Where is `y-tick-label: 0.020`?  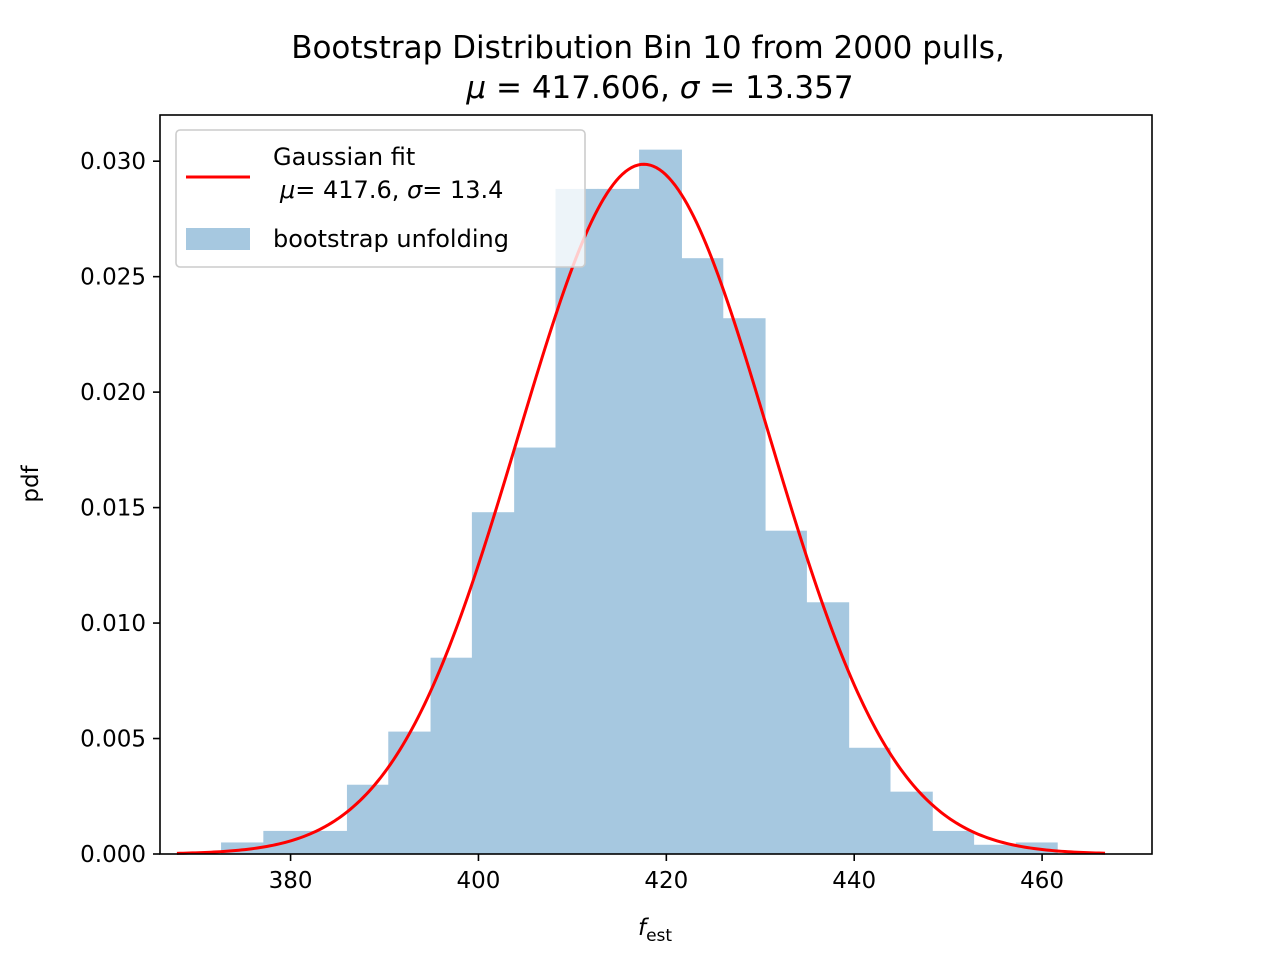 y-tick-label: 0.020 is located at coordinates (113, 393).